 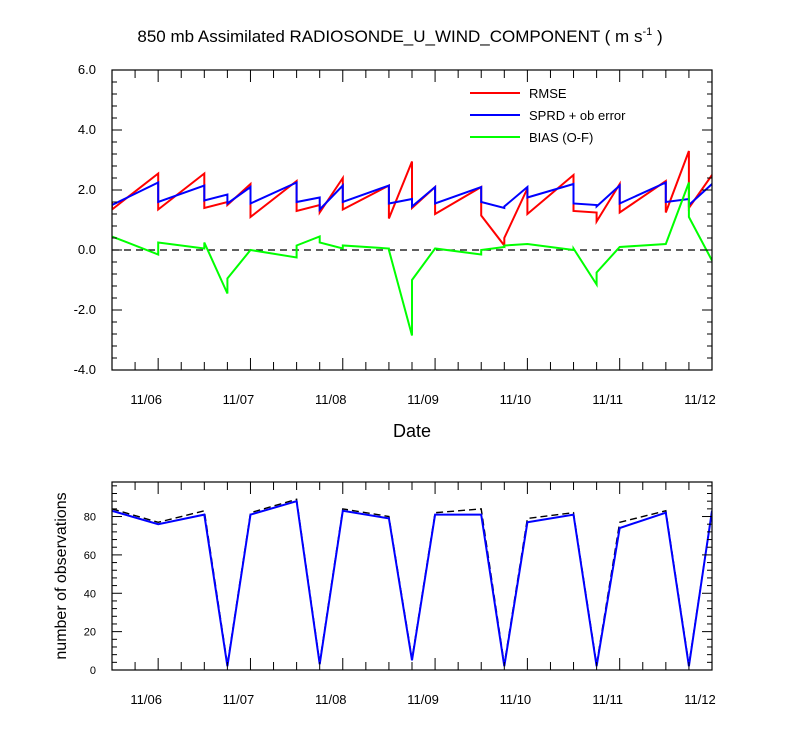 I want to click on legend-label: SPRD + ob error, so click(x=577, y=115).